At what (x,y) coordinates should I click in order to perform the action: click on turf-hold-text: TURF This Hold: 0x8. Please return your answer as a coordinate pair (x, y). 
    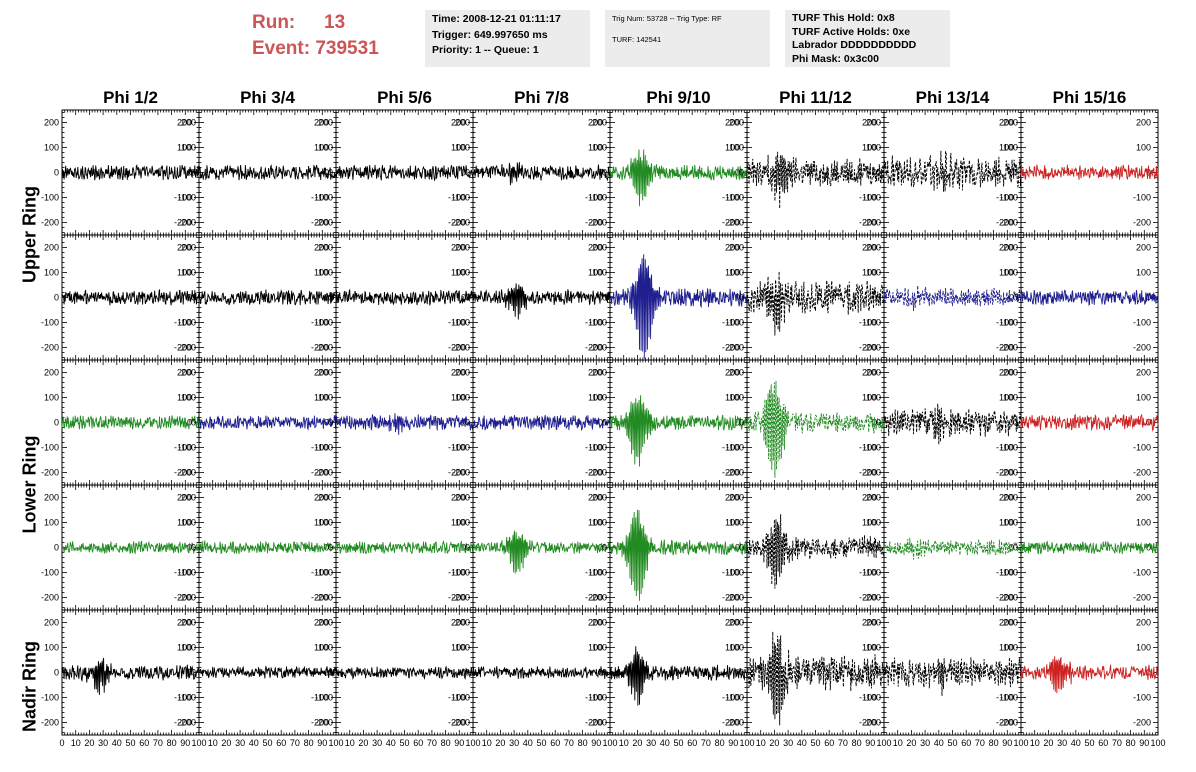
    Looking at the image, I should click on (843, 18).